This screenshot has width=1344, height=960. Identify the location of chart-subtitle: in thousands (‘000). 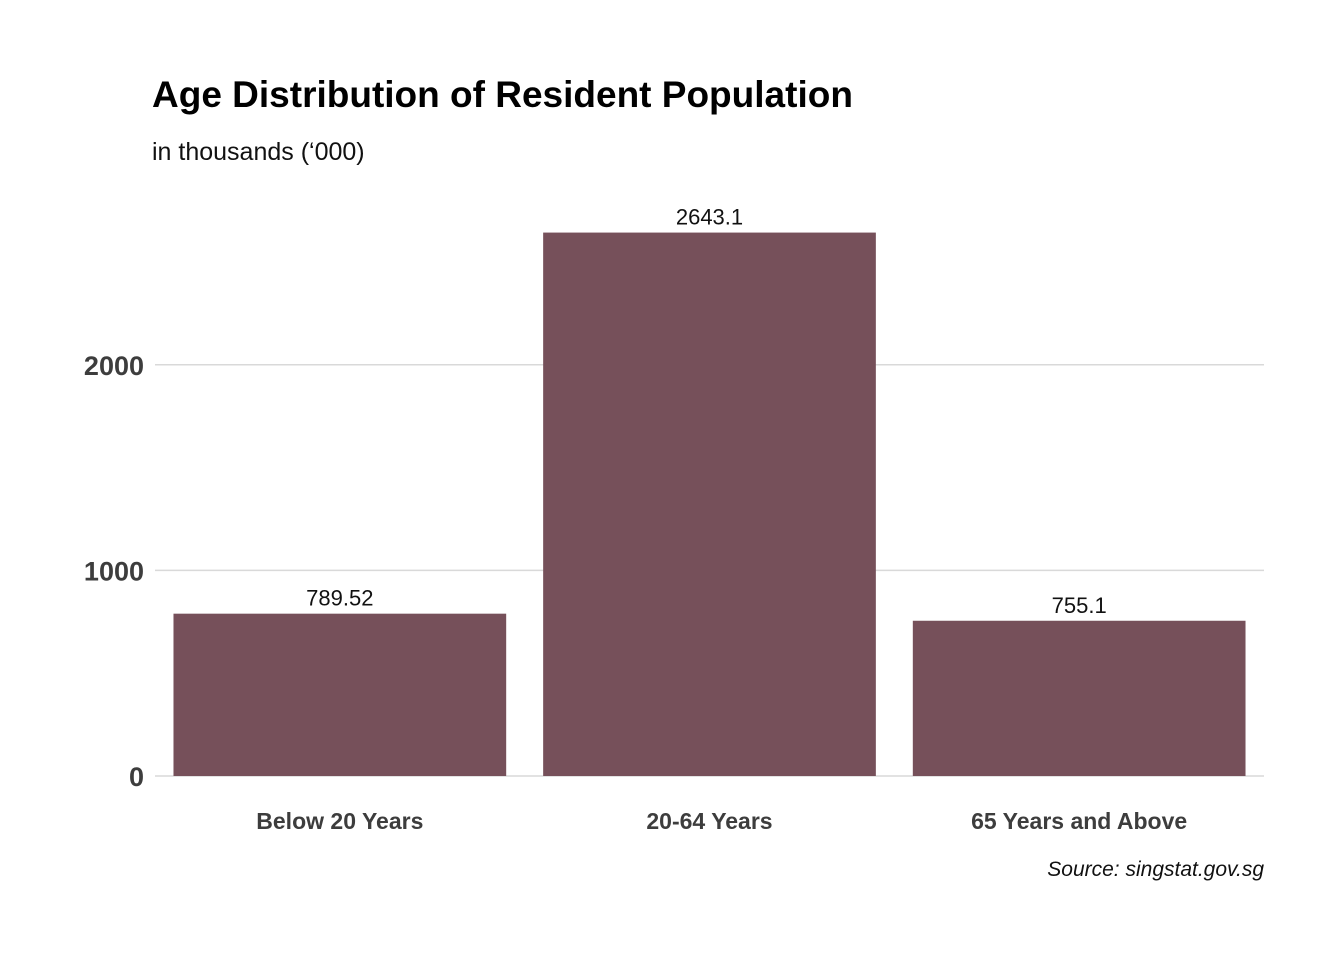
(258, 152).